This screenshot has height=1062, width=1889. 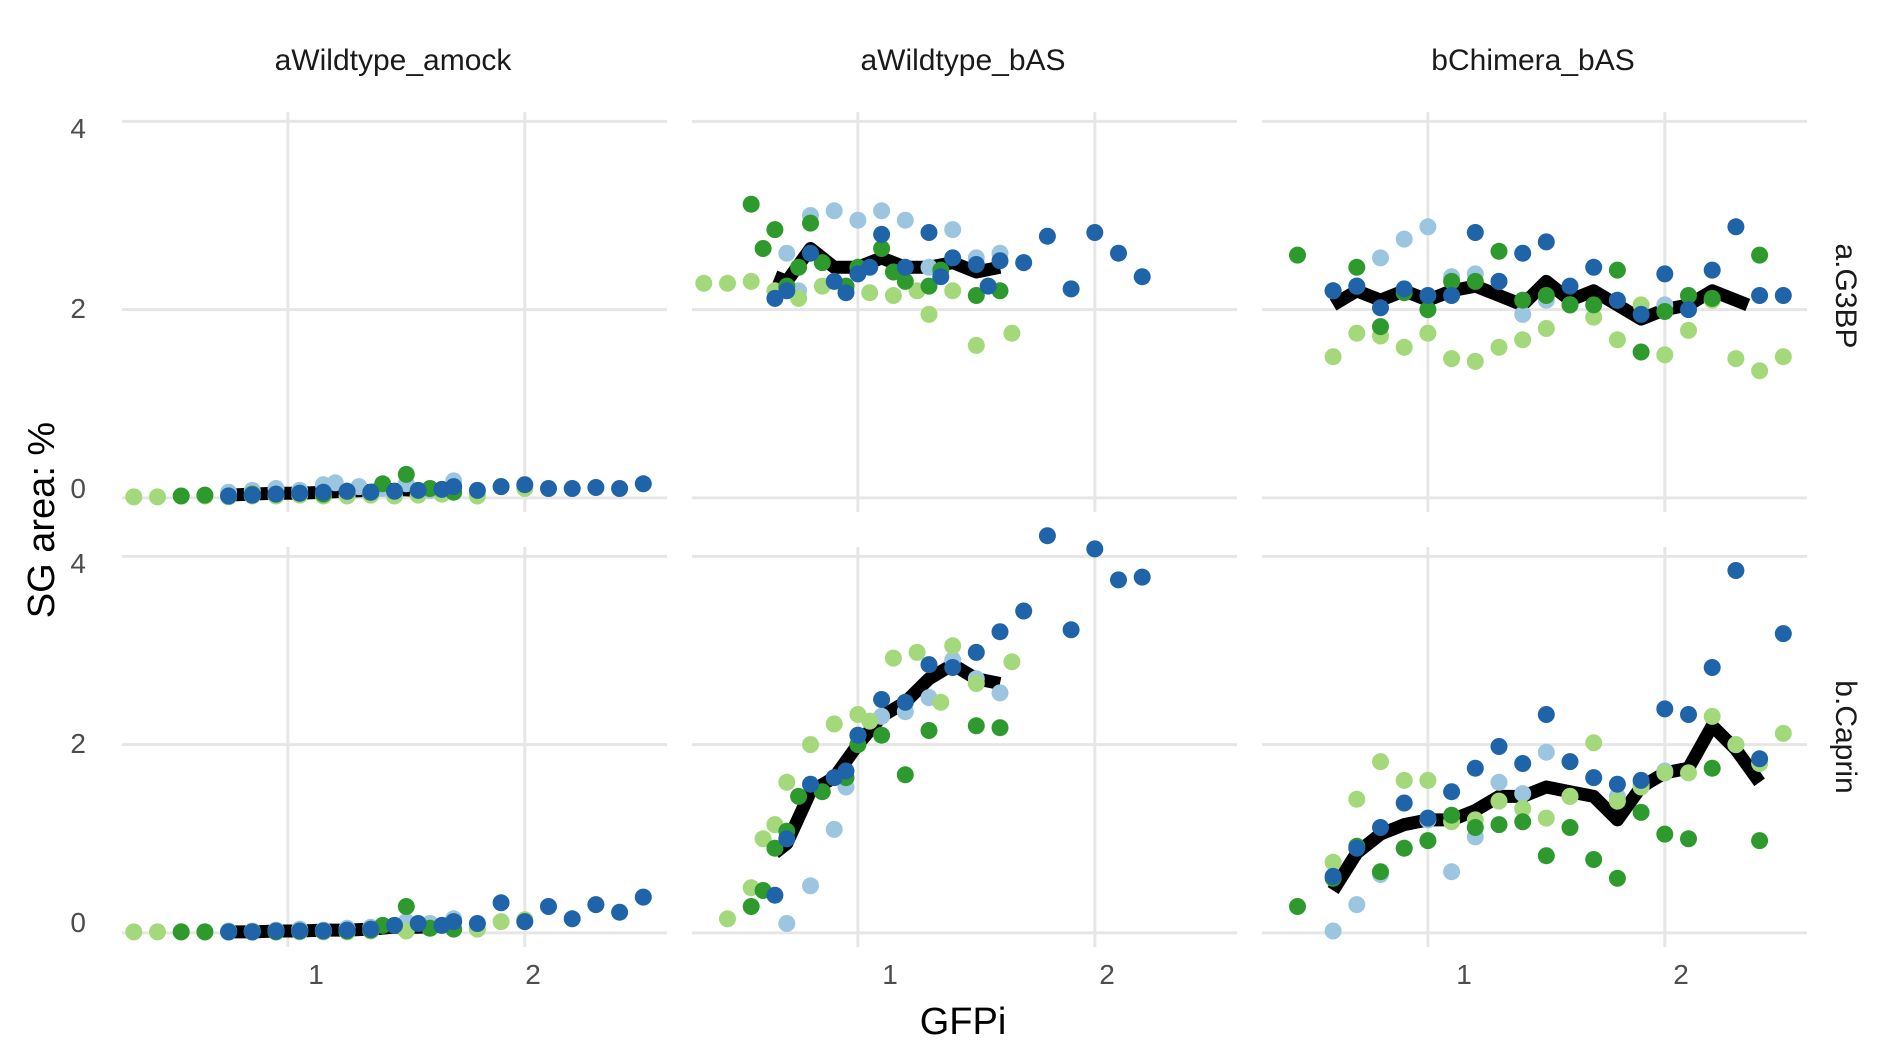 I want to click on column-strip-label-2: aWildtype_bAS, so click(x=962, y=60).